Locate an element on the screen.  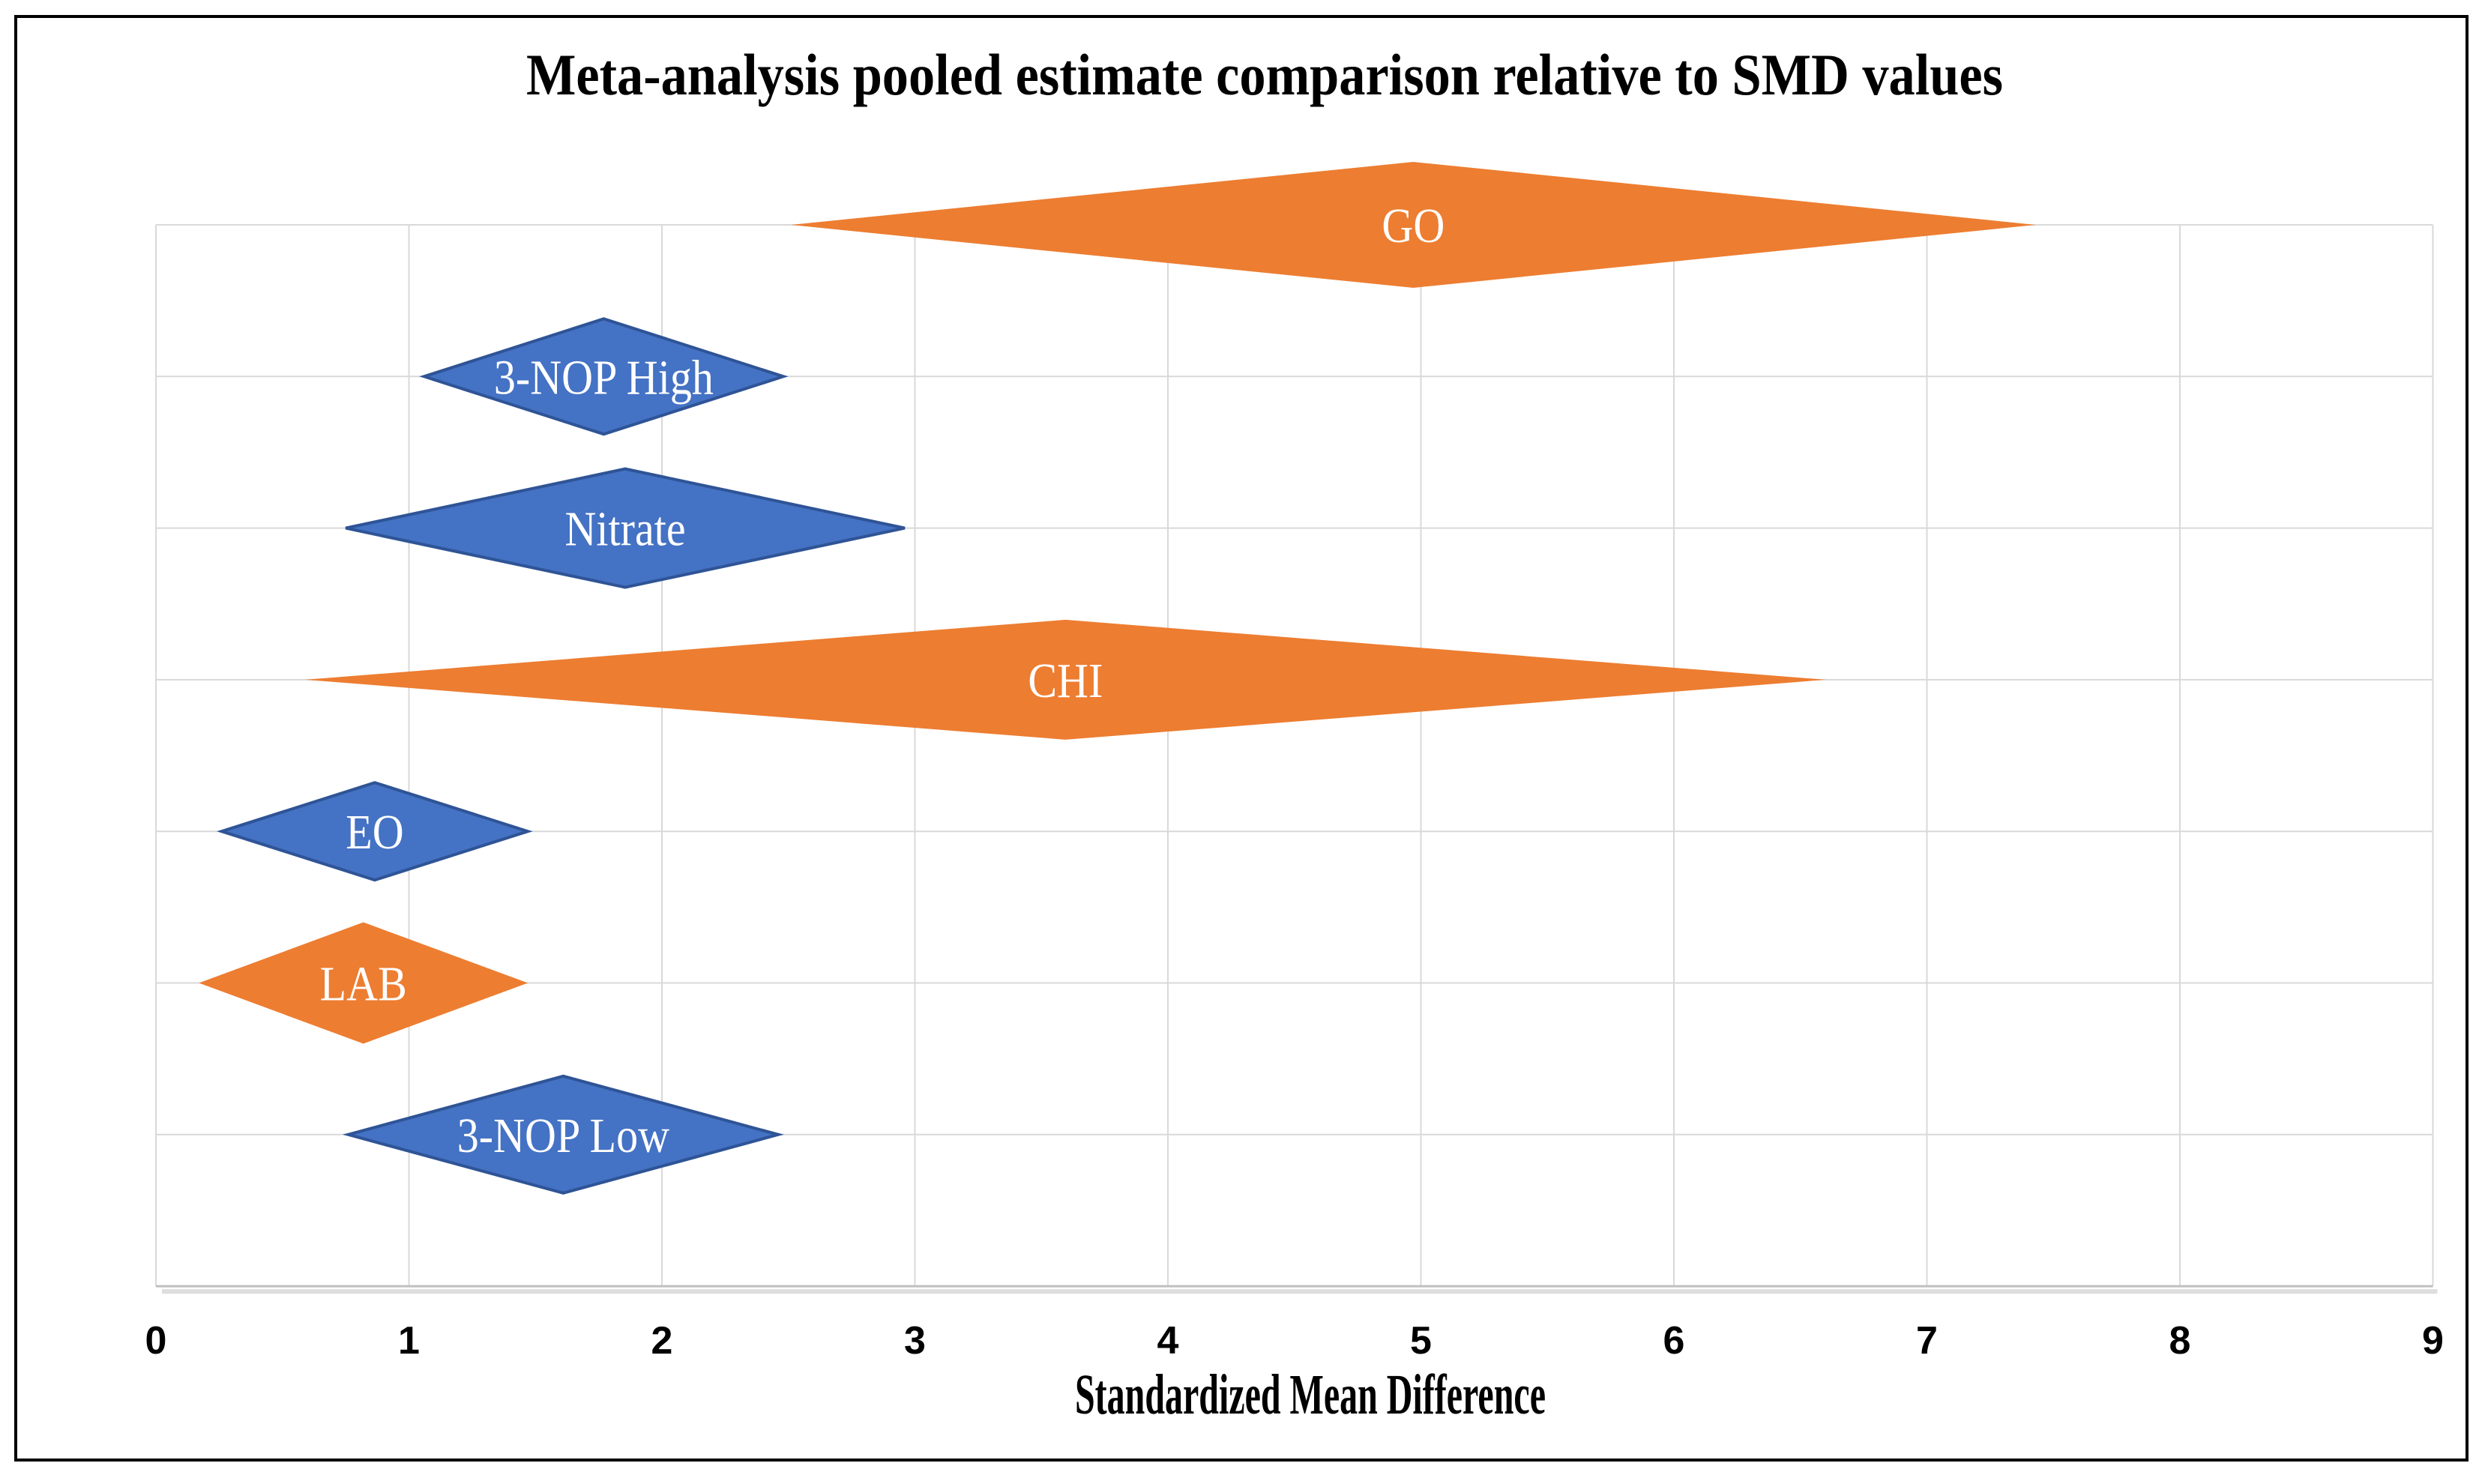
diamond-go is located at coordinates (1413, 225).